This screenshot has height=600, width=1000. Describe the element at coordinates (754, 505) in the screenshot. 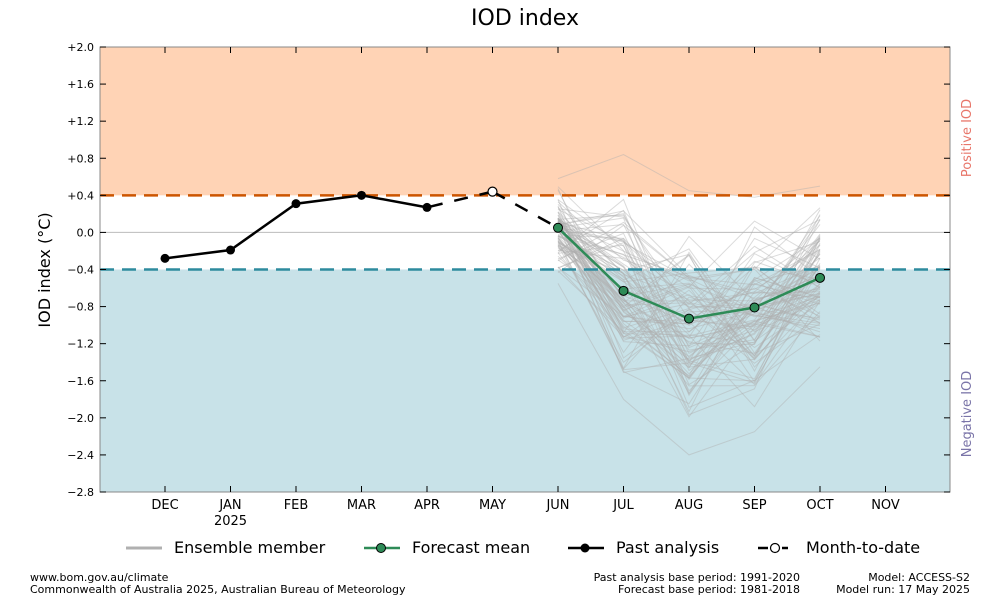

I see `x-tick-label: SEP` at that location.